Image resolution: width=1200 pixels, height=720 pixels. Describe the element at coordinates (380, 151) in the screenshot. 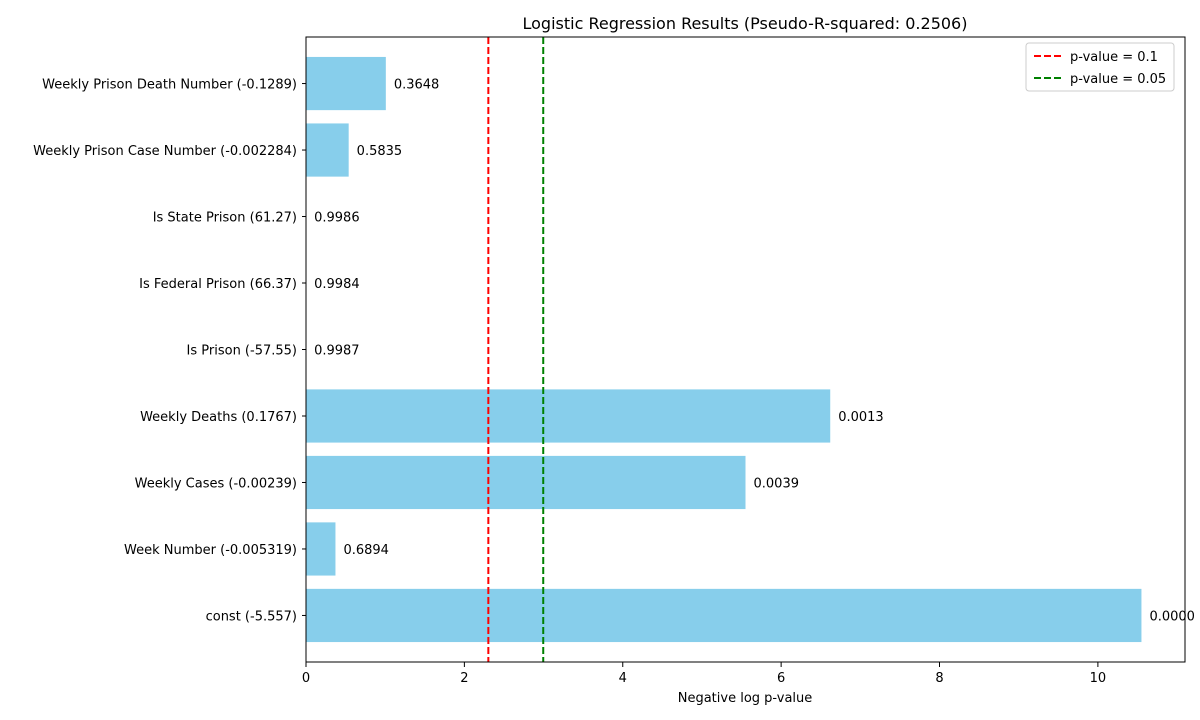

I see `data-label: 0.5835` at that location.